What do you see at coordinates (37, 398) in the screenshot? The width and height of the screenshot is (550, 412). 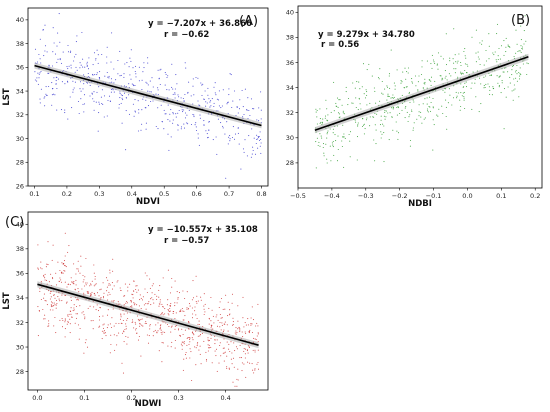 I see `x-tick-label: 0.0` at bounding box center [37, 398].